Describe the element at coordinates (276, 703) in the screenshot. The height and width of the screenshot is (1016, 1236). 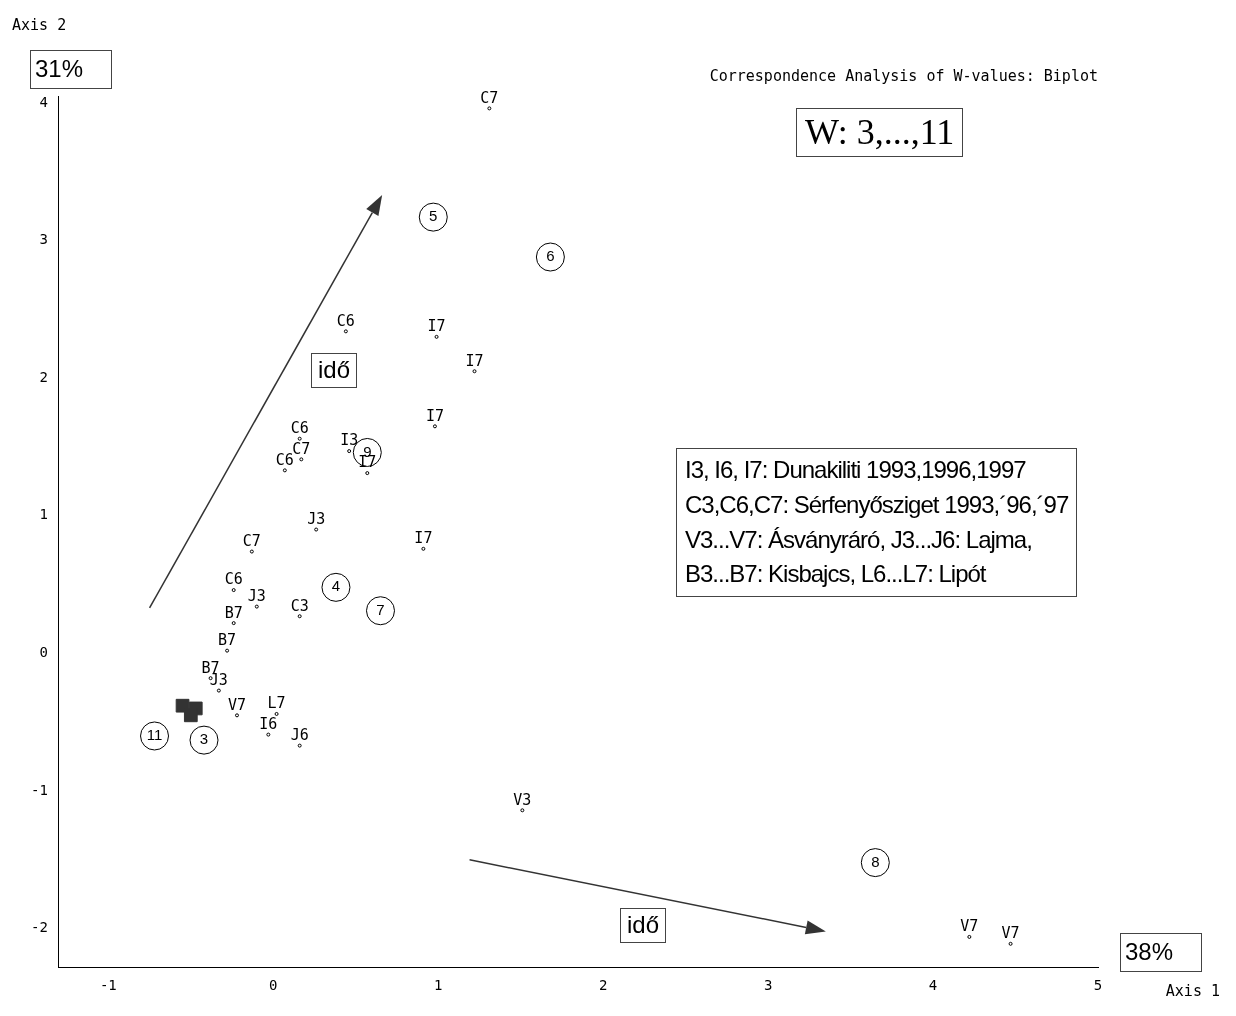
I see `data-label: L7` at that location.